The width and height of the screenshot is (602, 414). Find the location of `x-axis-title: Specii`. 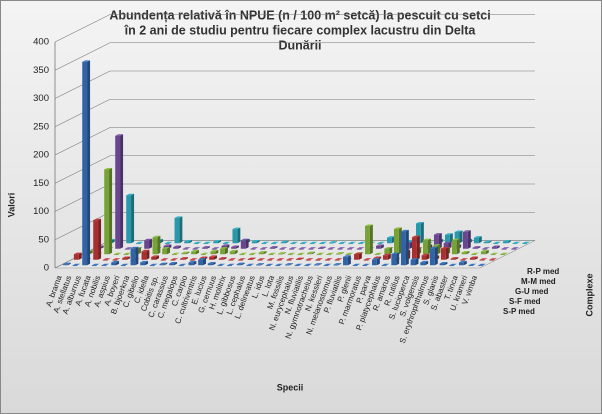

x-axis-title: Specii is located at coordinates (290, 387).